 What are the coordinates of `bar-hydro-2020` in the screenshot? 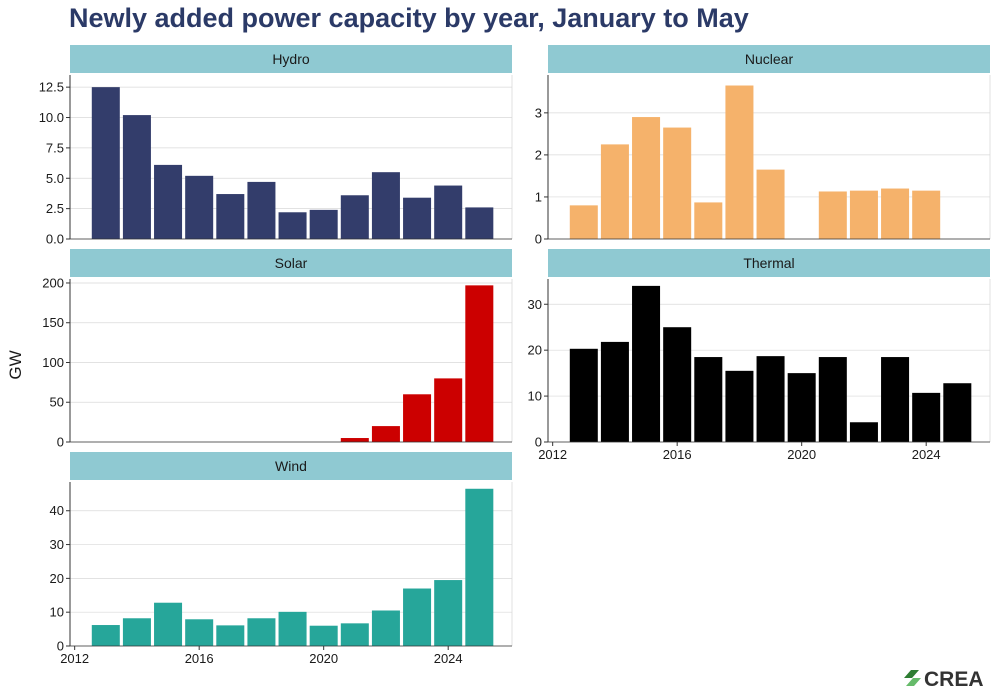 It's located at (323, 224).